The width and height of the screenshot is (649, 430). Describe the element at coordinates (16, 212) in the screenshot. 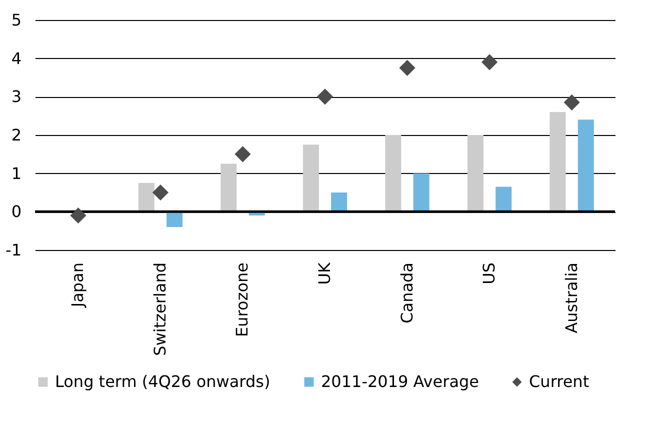

I see `y-tick-label: 0` at that location.